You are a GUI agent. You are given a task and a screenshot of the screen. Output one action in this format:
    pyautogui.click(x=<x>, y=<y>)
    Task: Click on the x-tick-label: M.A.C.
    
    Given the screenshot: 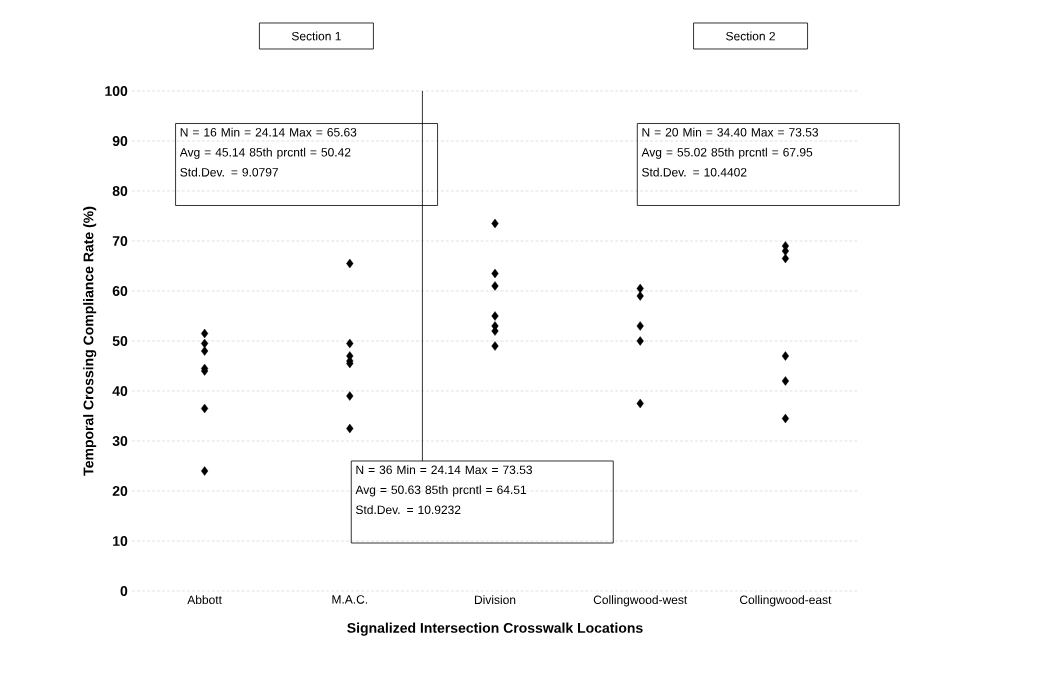 What is the action you would take?
    pyautogui.click(x=350, y=599)
    